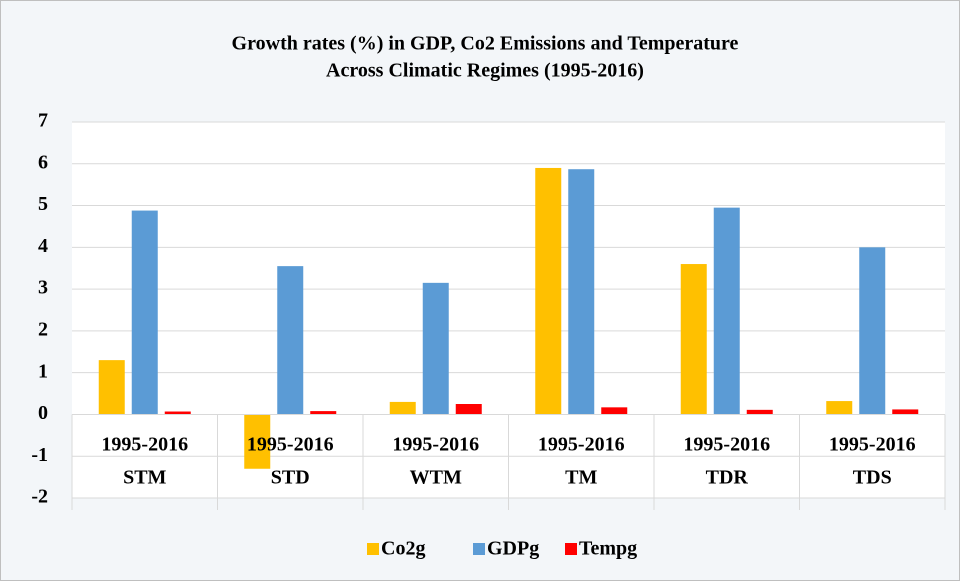  Describe the element at coordinates (403, 549) in the screenshot. I see `legend-label: Co2g` at that location.